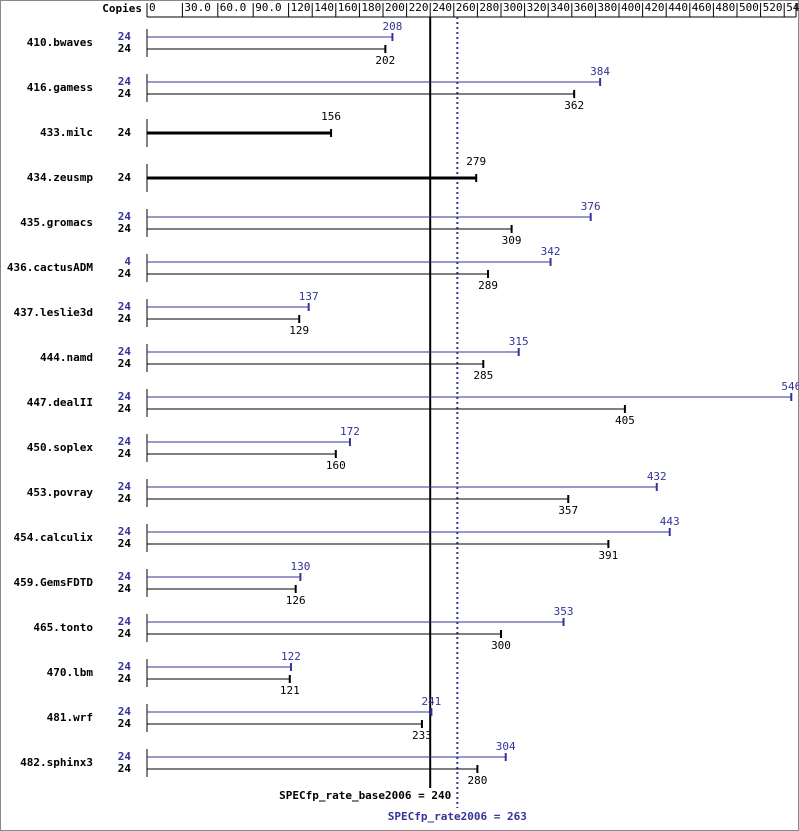  What do you see at coordinates (564, 611) in the screenshot?
I see `value-label: 353` at bounding box center [564, 611].